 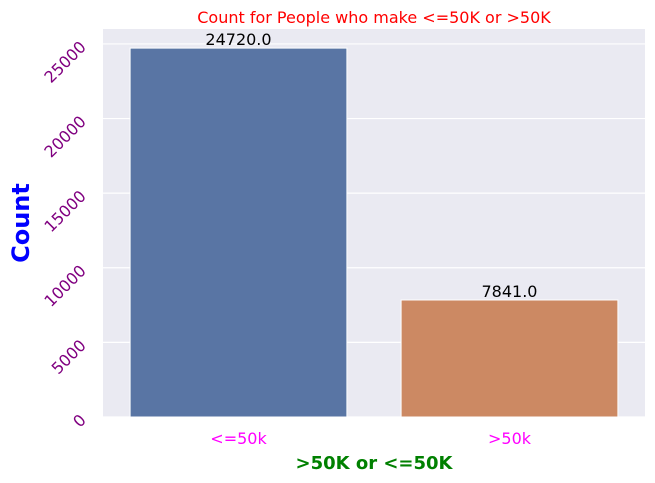 What do you see at coordinates (509, 358) in the screenshot?
I see `bar` at bounding box center [509, 358].